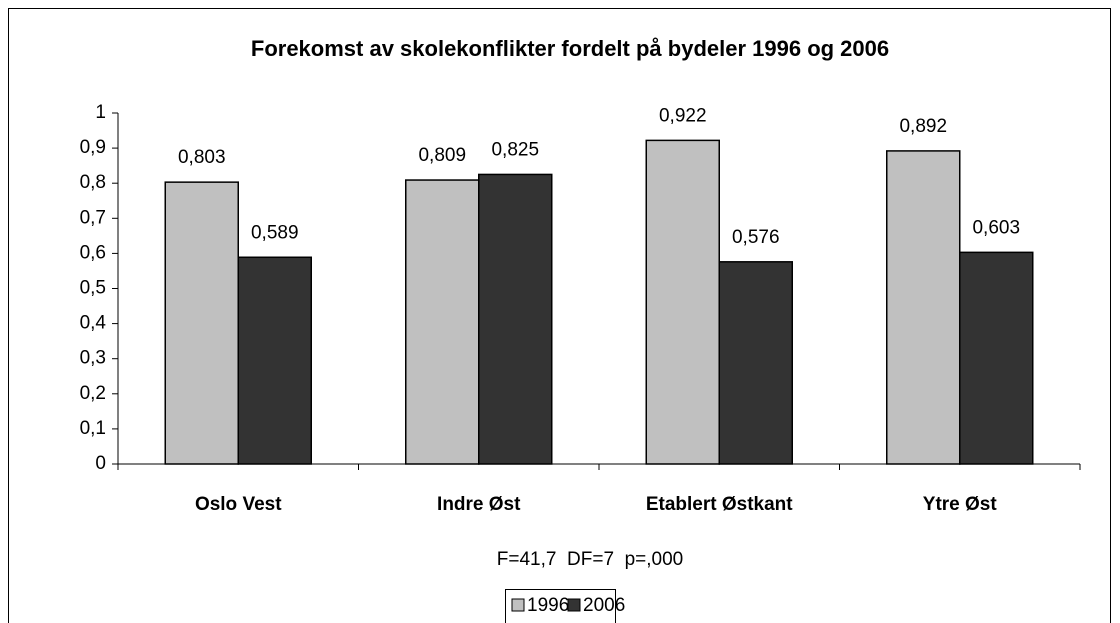 This screenshot has width=1120, height=623. Describe the element at coordinates (93, 182) in the screenshot. I see `y-tick-label: 0,8` at that location.